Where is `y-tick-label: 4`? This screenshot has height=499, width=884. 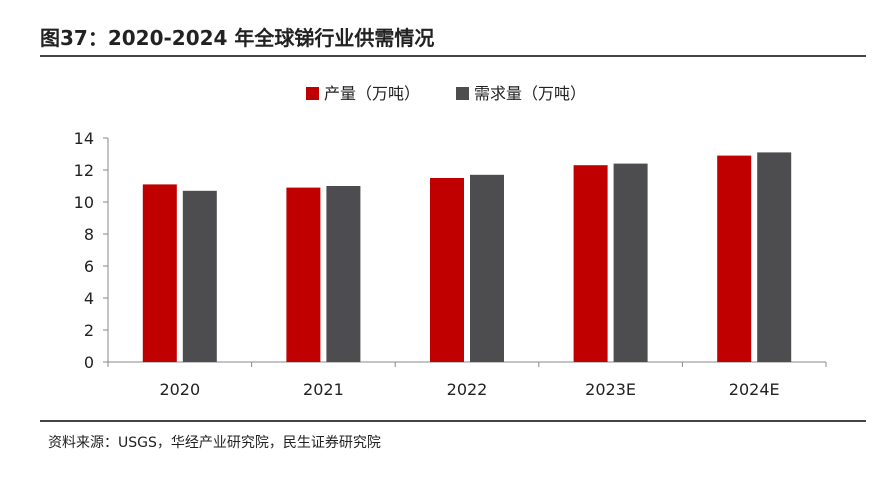 y-tick-label: 4 is located at coordinates (89, 298).